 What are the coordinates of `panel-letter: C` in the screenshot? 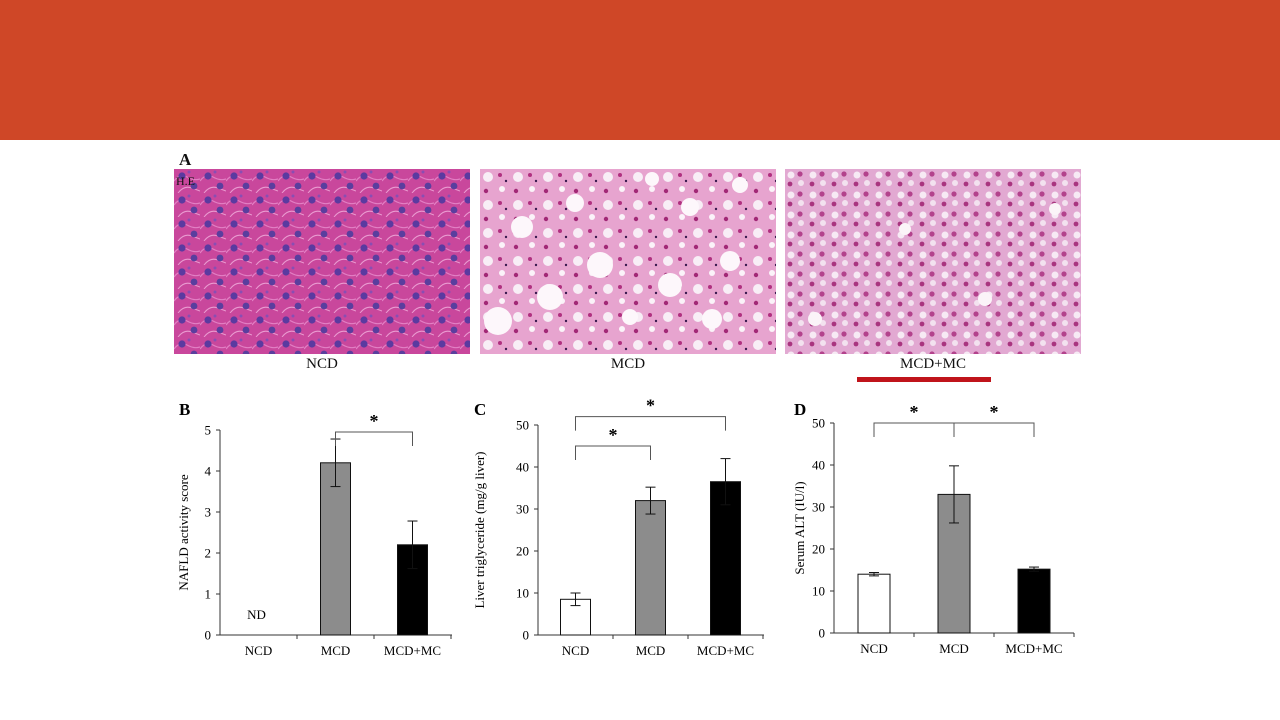 It's located at (480, 409).